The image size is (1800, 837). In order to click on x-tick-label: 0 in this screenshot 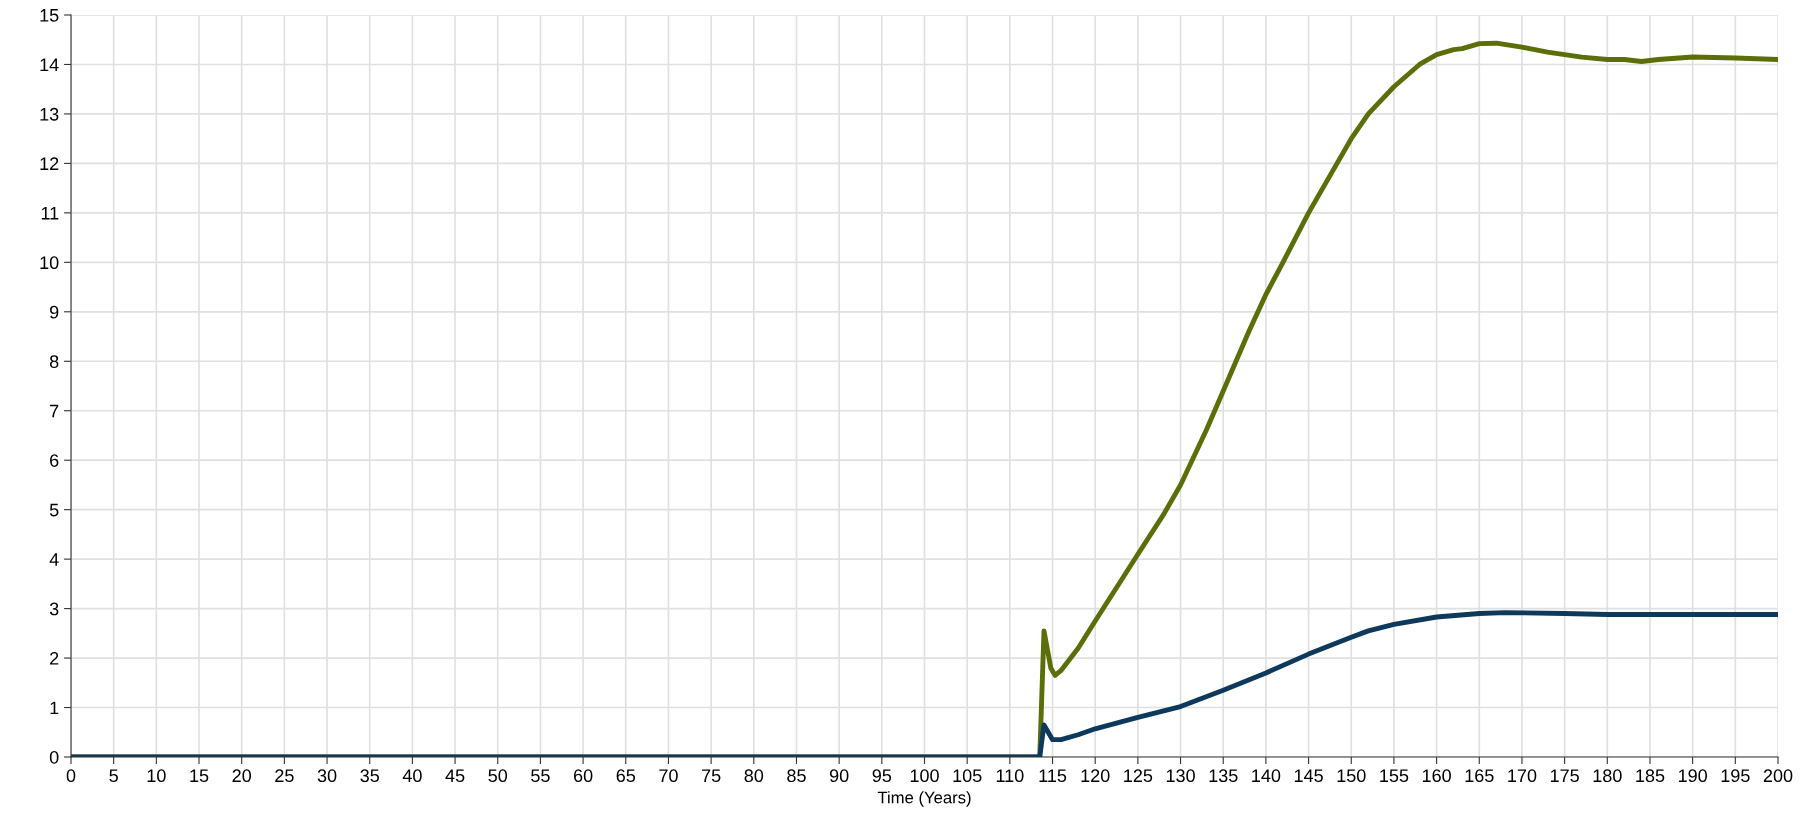, I will do `click(71, 776)`.